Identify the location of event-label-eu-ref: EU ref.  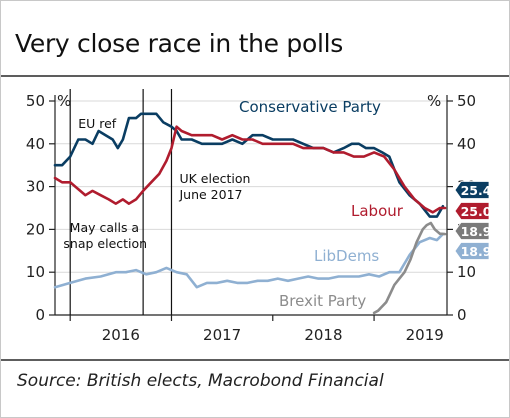
(97, 123).